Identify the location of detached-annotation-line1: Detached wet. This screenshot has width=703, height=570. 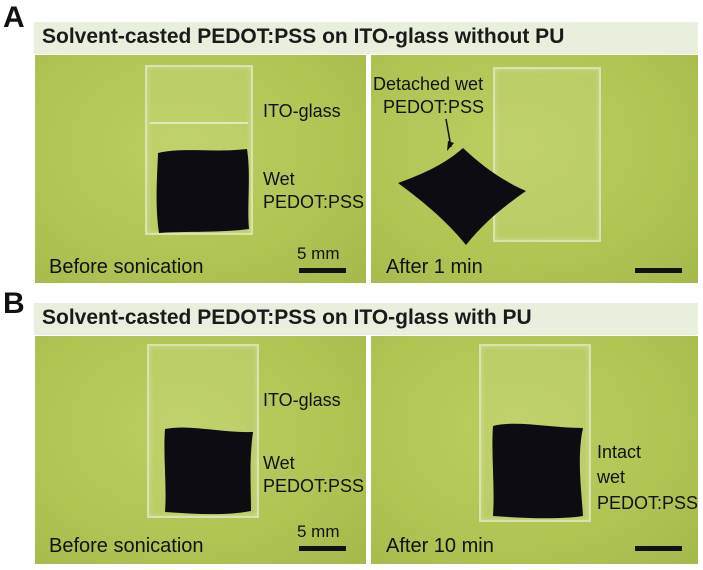
(428, 84).